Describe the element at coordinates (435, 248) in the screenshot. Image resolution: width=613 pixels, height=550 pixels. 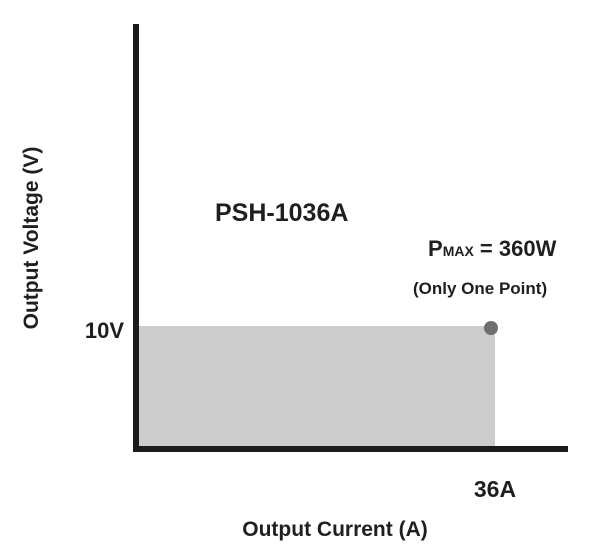
I see `pmax-label-prefix: P` at that location.